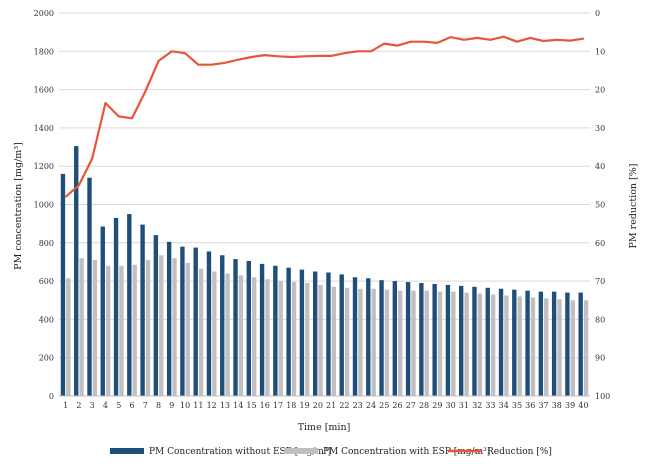 Image resolution: width=652 pixels, height=466 pixels. What do you see at coordinates (44, 166) in the screenshot?
I see `y-tick-label: 1200` at bounding box center [44, 166].